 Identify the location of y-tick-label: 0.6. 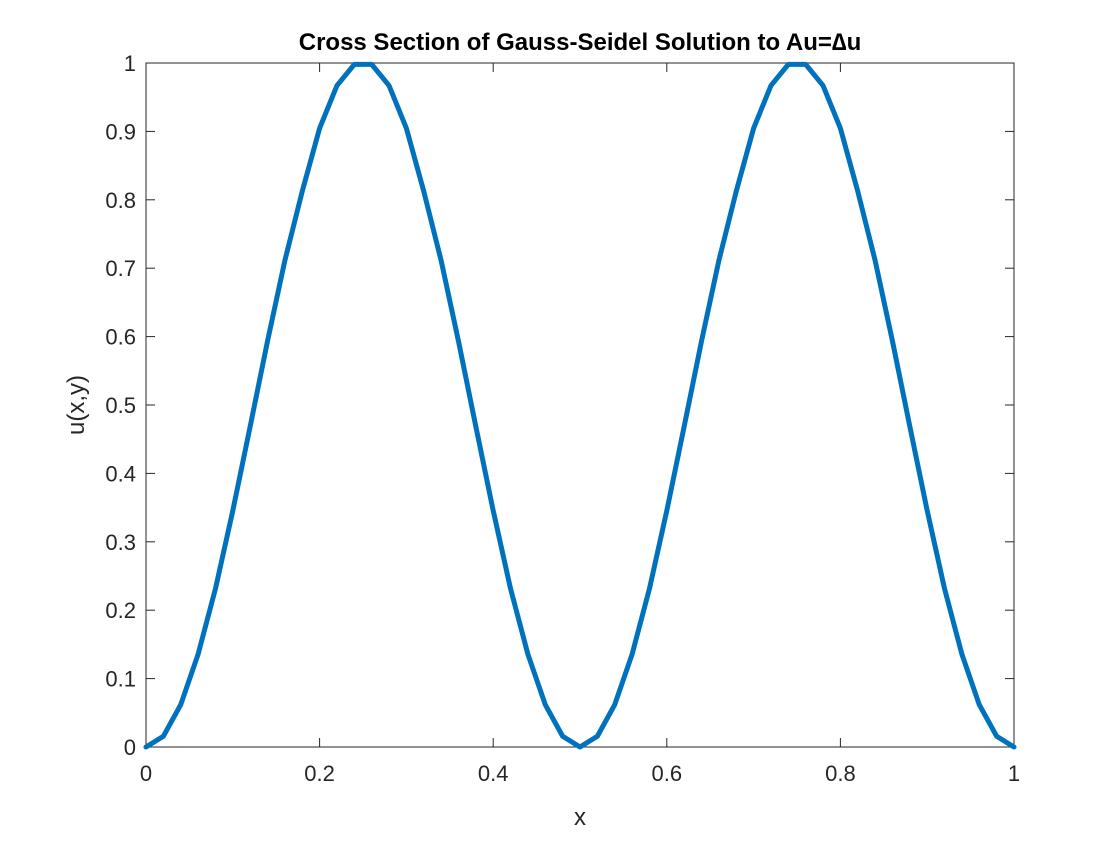
(120, 337).